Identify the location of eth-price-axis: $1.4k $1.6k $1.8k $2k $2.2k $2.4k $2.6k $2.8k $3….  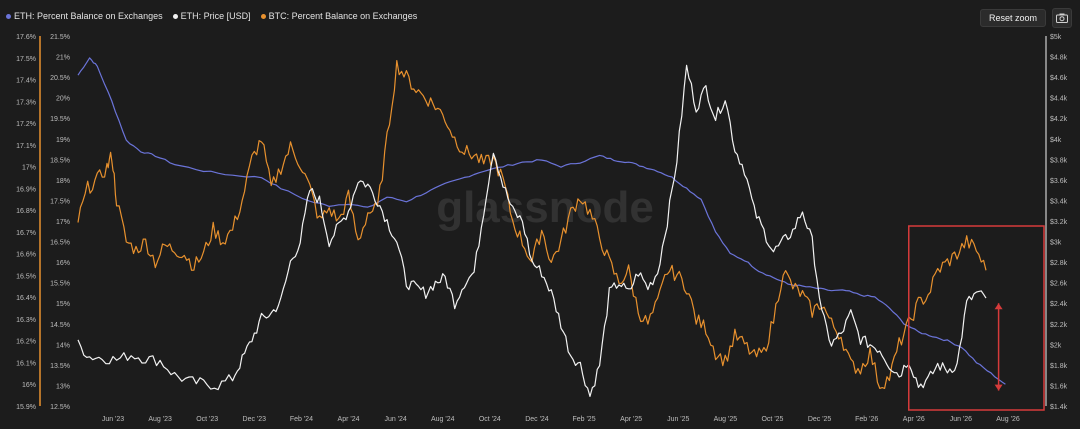
(1059, 222).